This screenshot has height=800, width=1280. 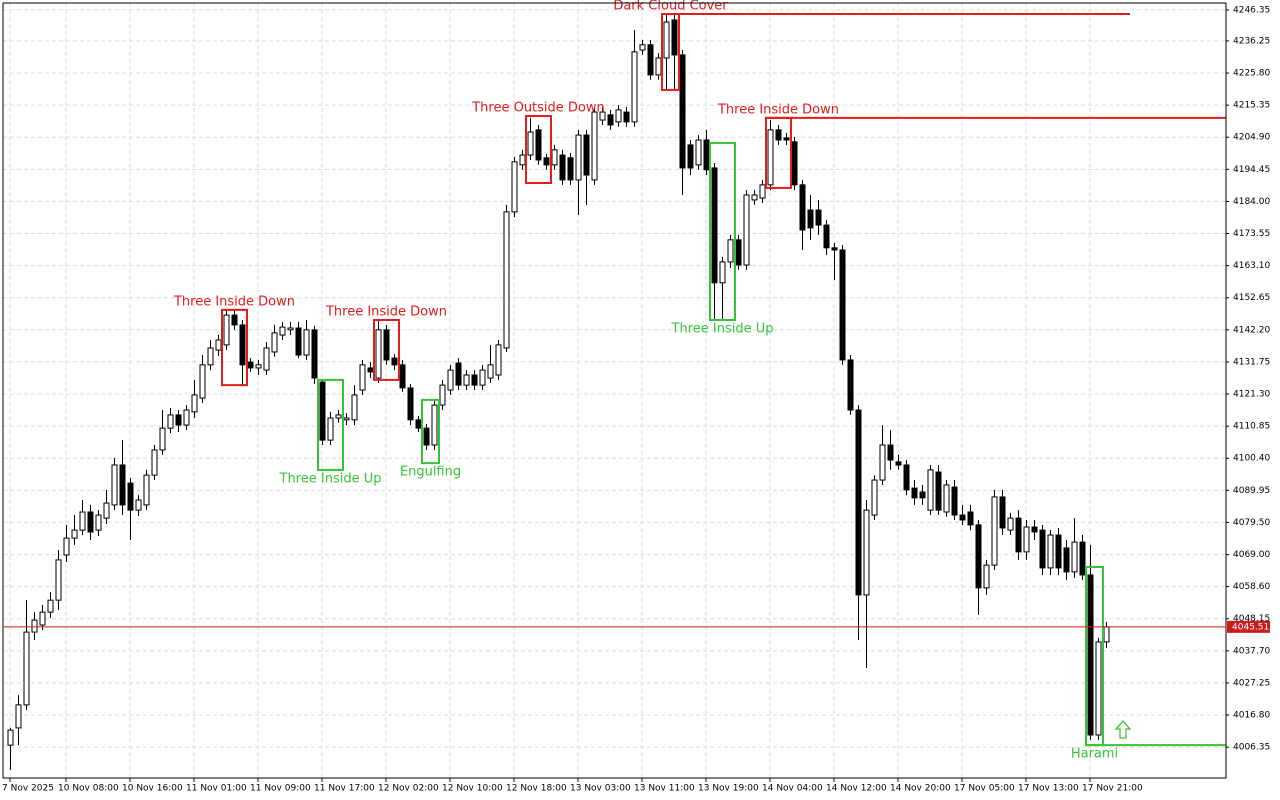 I want to click on pattern-label: Dark Cloud Cover, so click(x=670, y=7).